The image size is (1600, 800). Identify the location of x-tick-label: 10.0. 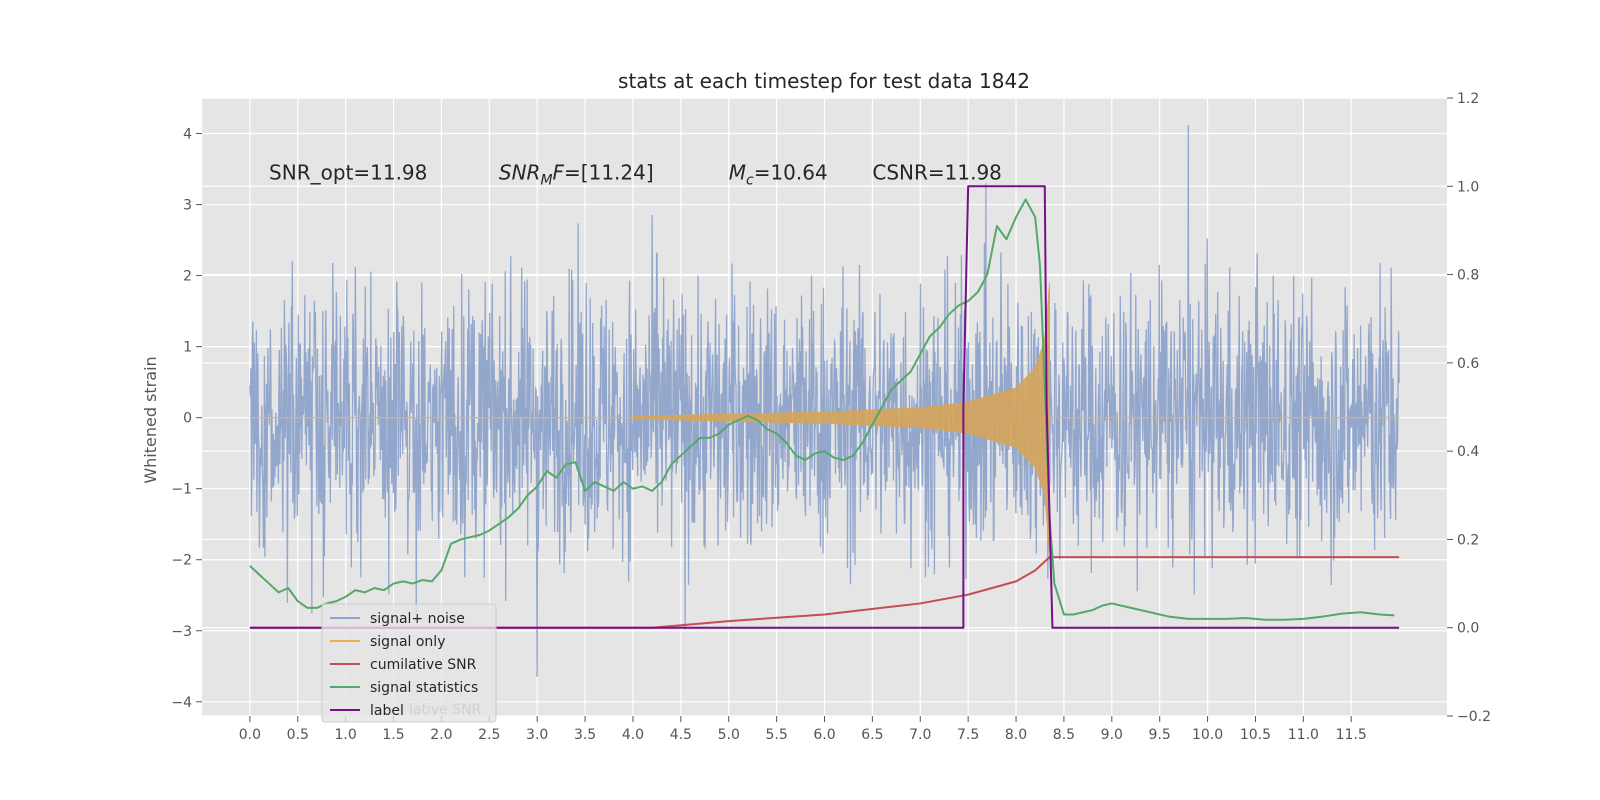
(1207, 735).